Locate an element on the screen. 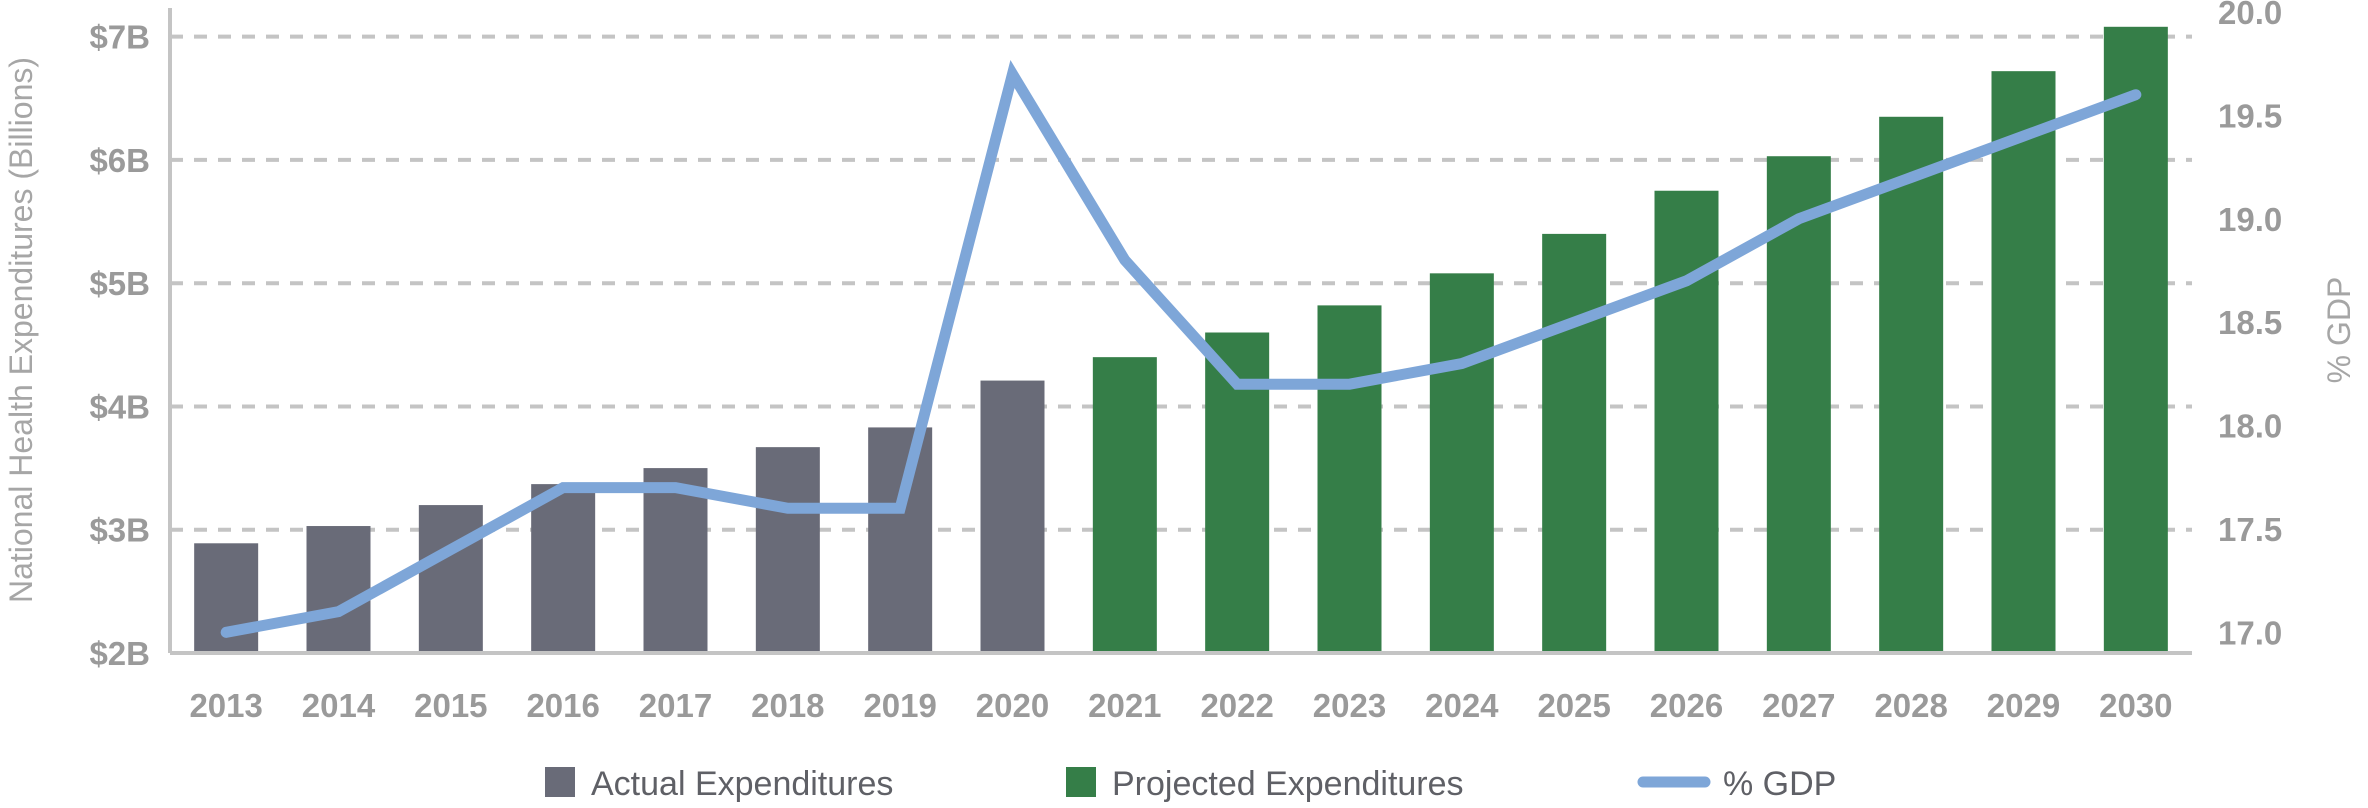 This screenshot has width=2368, height=808. x-tick-label: 2030 is located at coordinates (2135, 705).